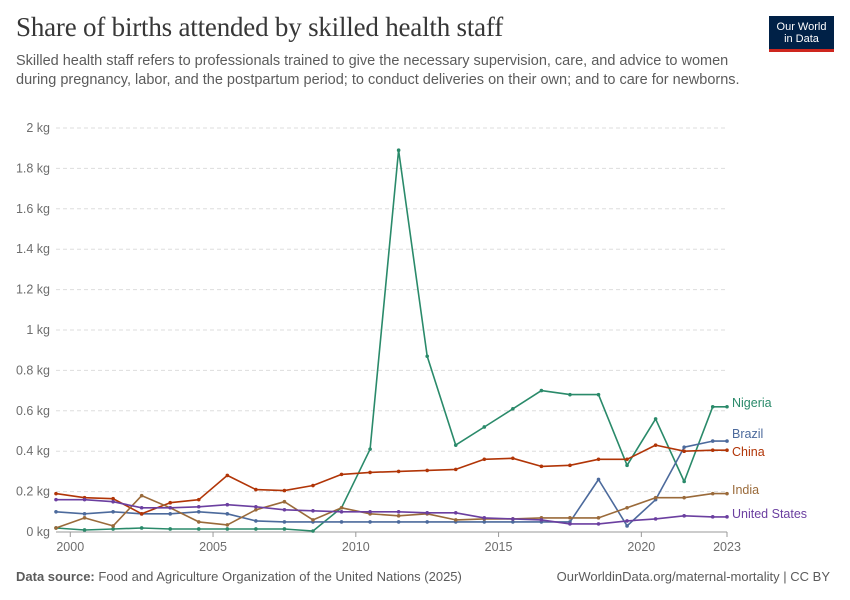  What do you see at coordinates (801, 34) in the screenshot?
I see `owid-logo: Our World in Data` at bounding box center [801, 34].